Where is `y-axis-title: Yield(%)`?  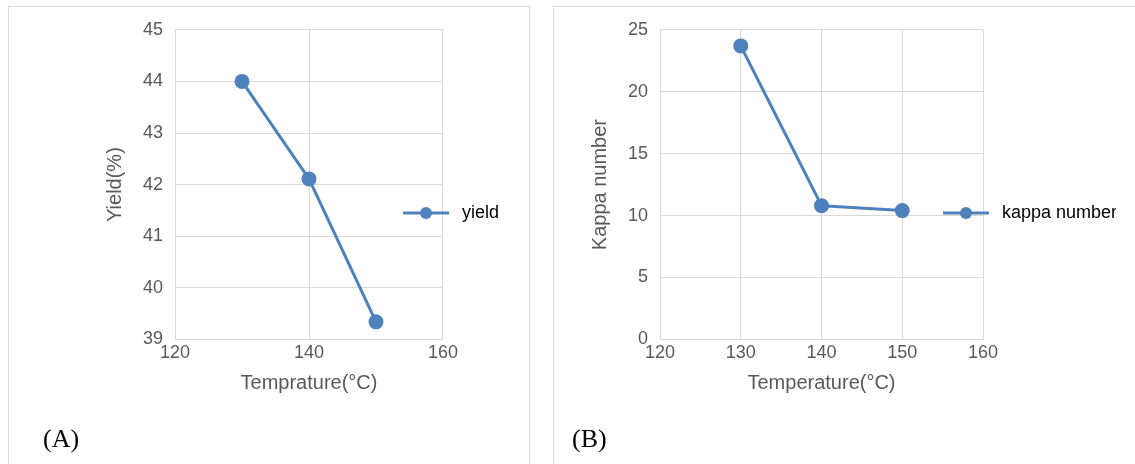
y-axis-title: Yield(%) is located at coordinates (113, 185).